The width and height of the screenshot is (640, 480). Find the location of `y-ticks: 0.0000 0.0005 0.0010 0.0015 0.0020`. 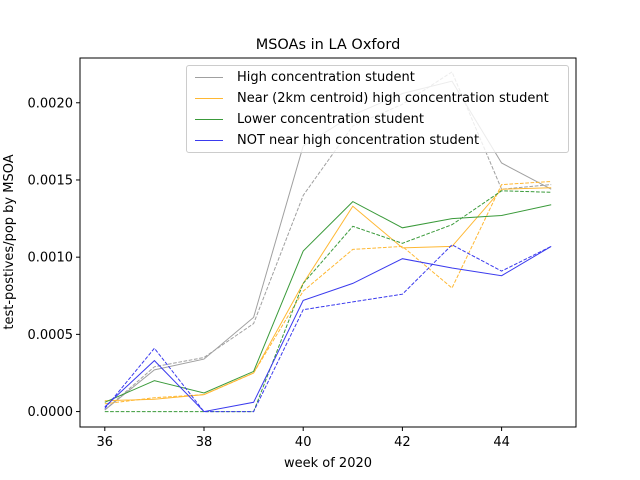

y-ticks: 0.0000 0.0005 0.0010 0.0015 0.0020 is located at coordinates (54, 258).